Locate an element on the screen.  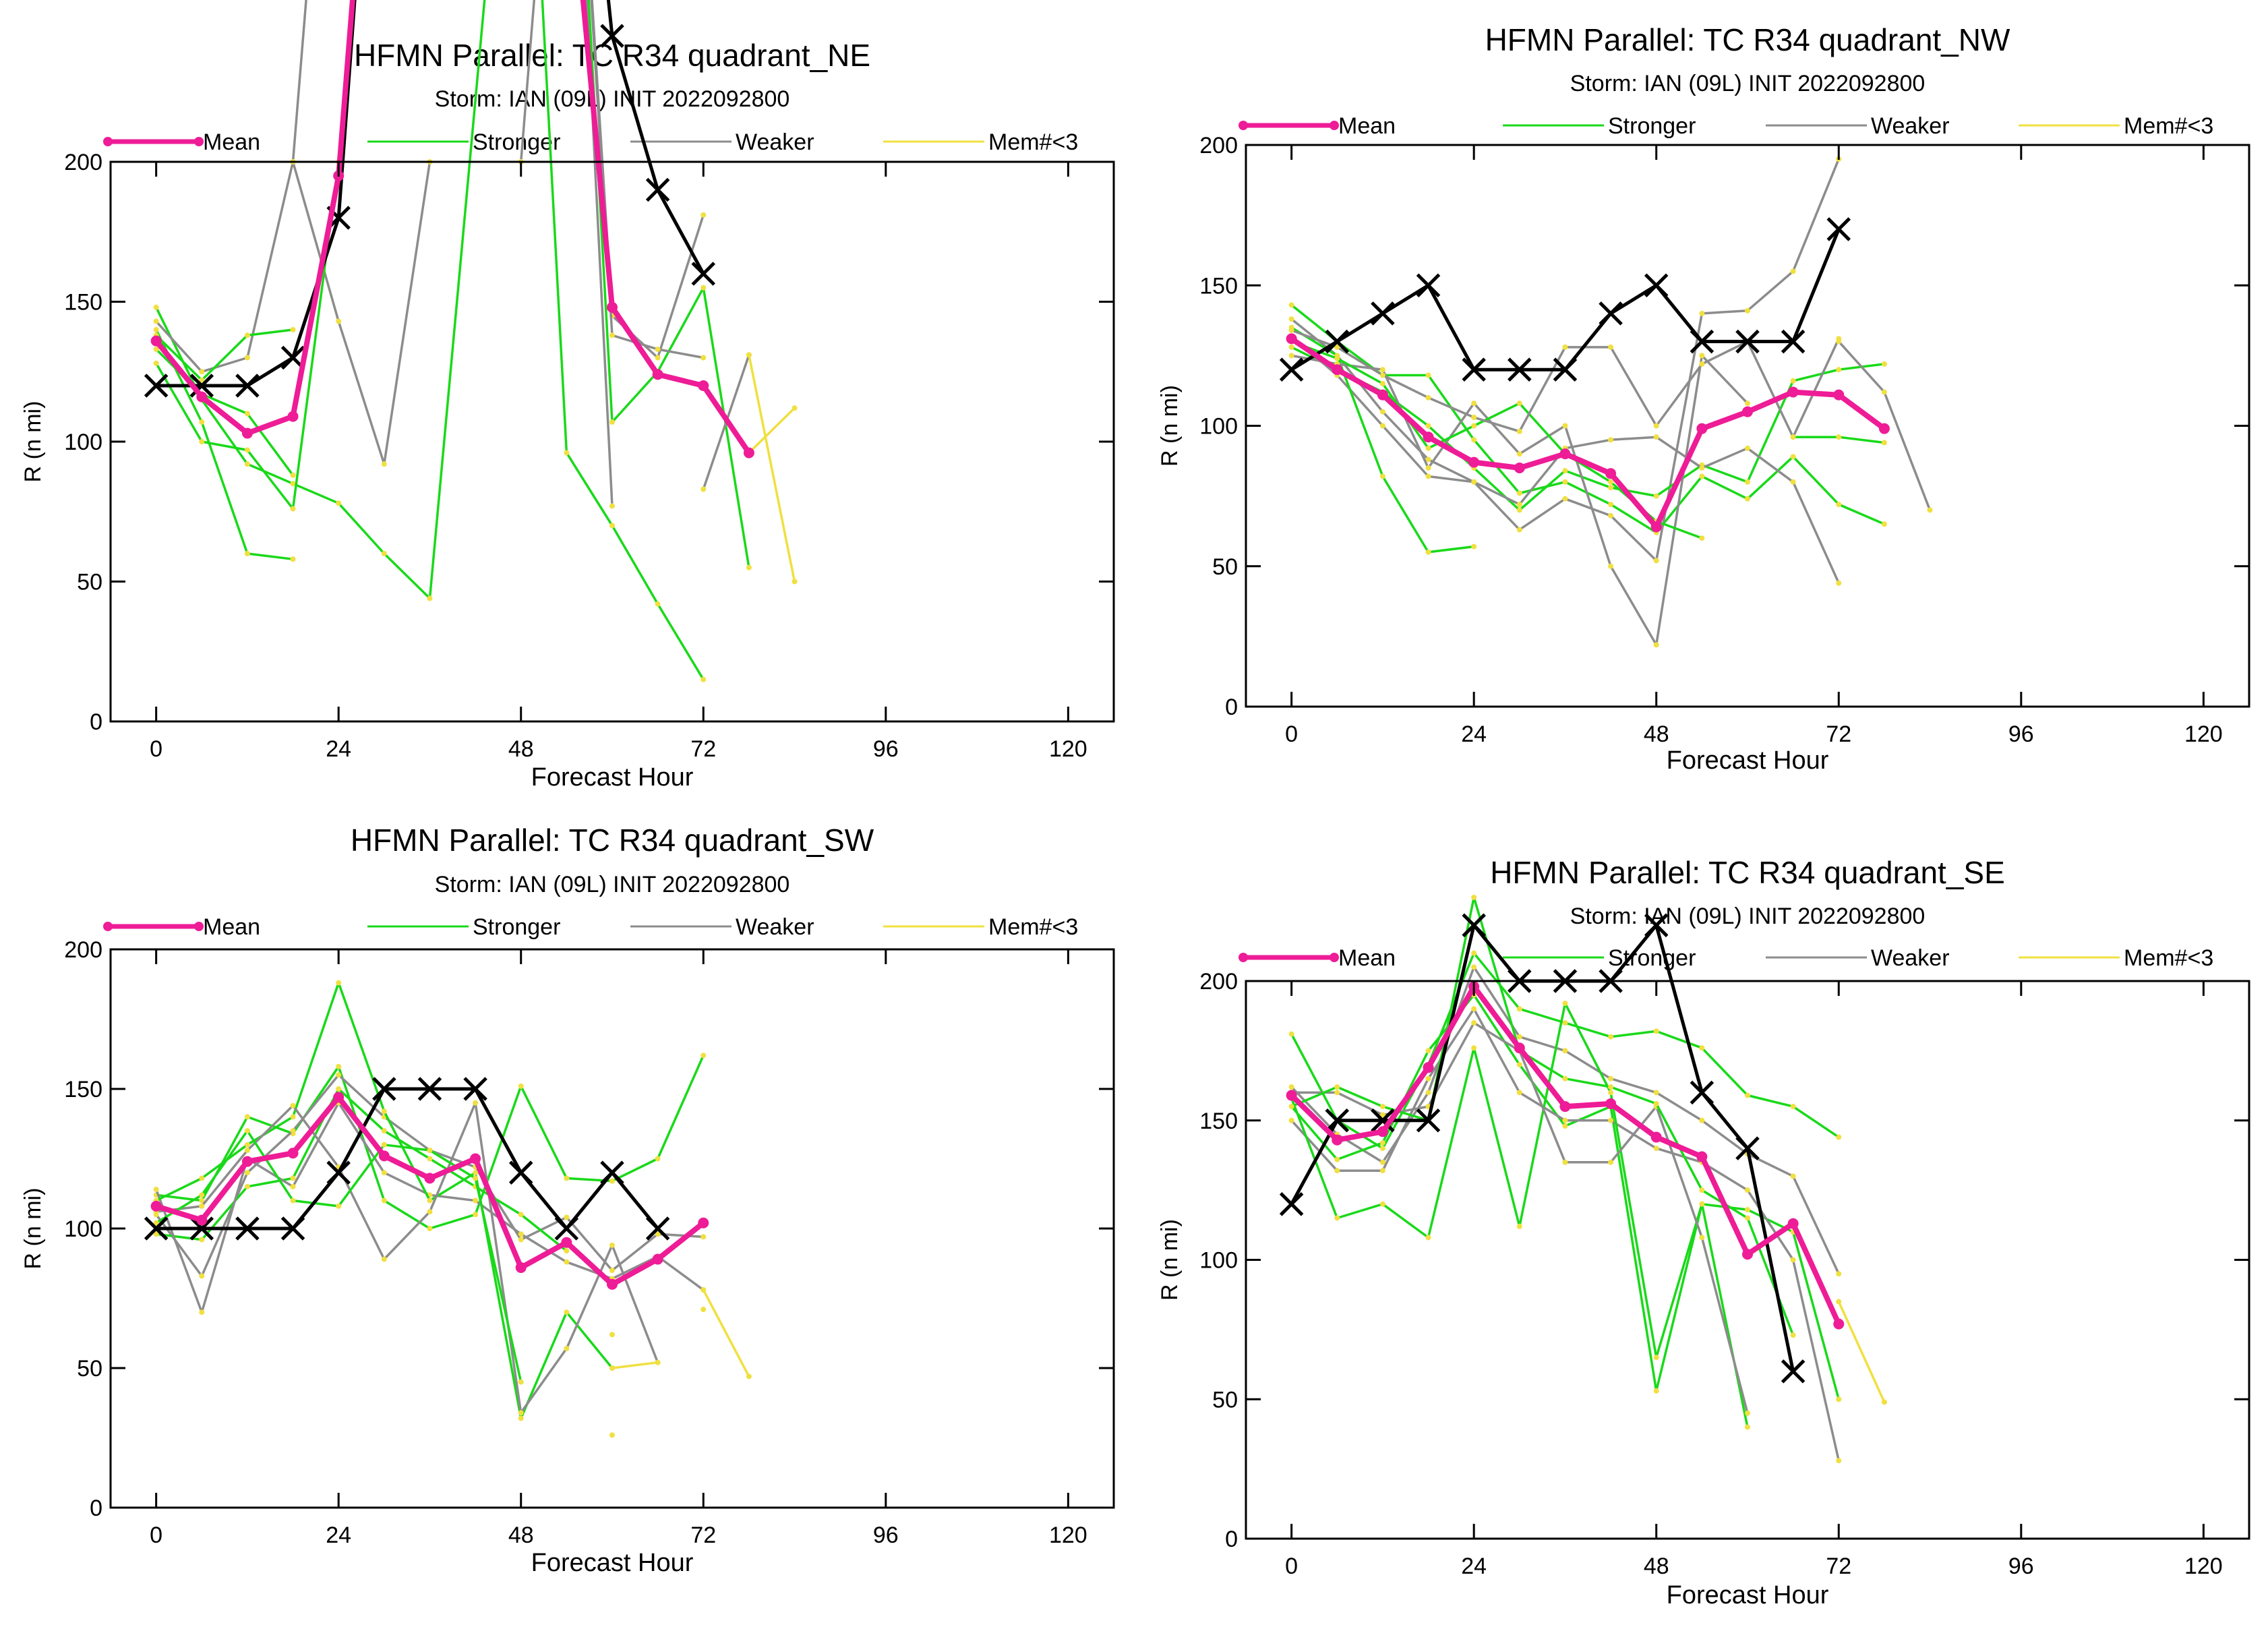
legend-label: Weaker is located at coordinates (1910, 958).